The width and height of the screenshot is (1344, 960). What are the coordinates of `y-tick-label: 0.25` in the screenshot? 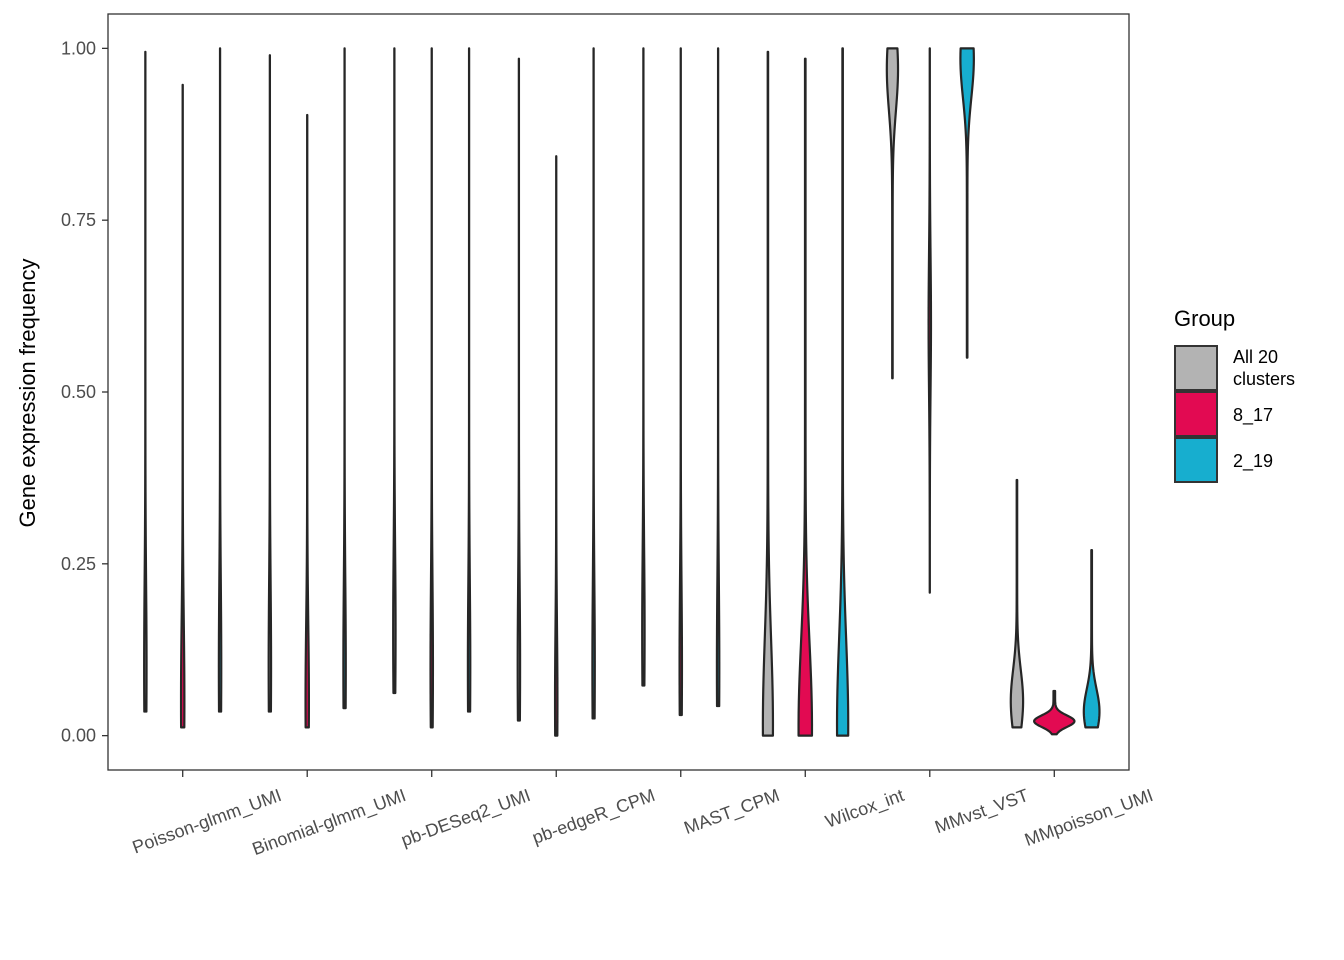 It's located at (78, 564).